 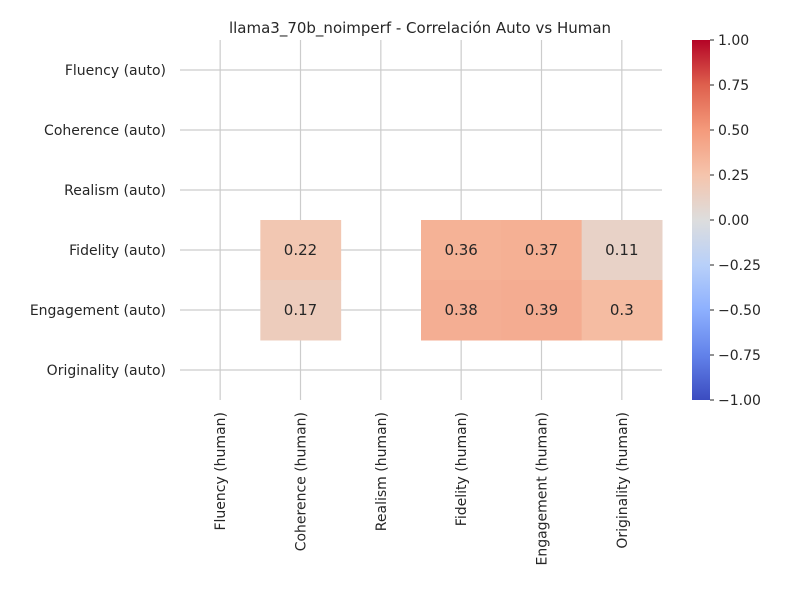 I want to click on x-tick-label: Fluency (human), so click(x=221, y=471).